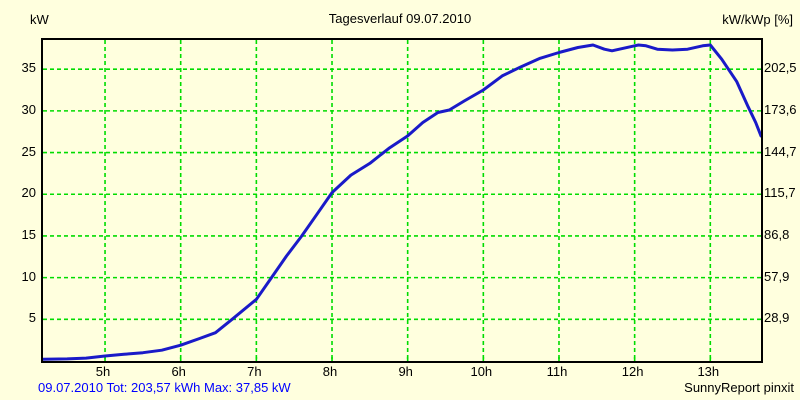 The image size is (800, 400). Describe the element at coordinates (632, 371) in the screenshot. I see `x-axis-tick-label: 12h` at that location.